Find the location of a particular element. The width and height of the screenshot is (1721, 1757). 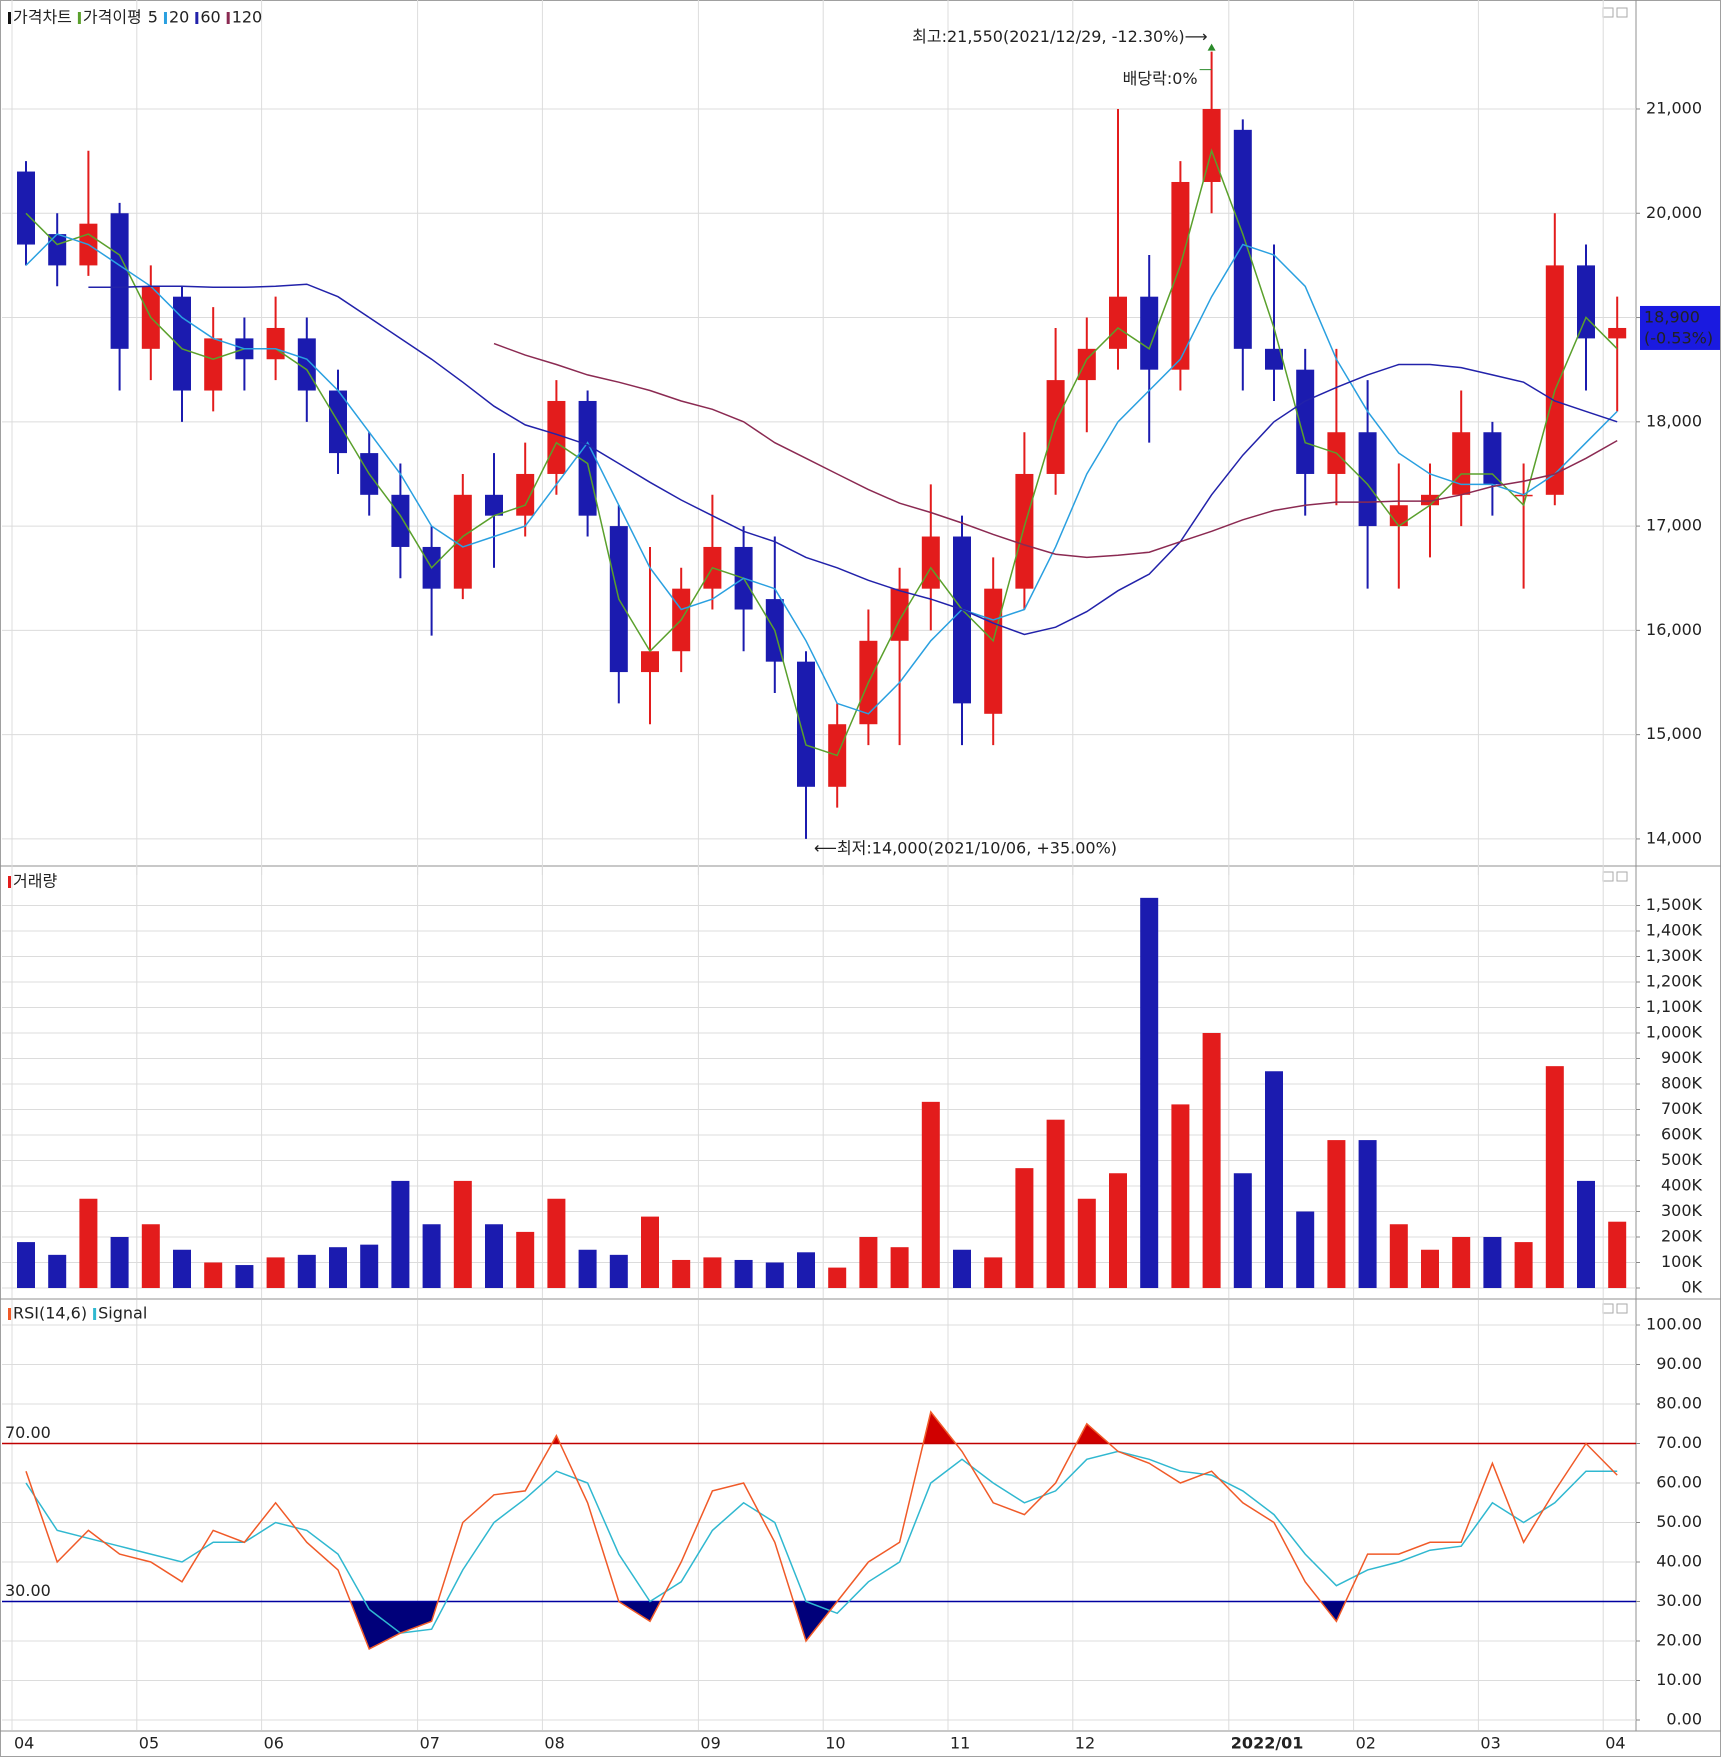

y-tick-label: 100K is located at coordinates (1682, 1261).